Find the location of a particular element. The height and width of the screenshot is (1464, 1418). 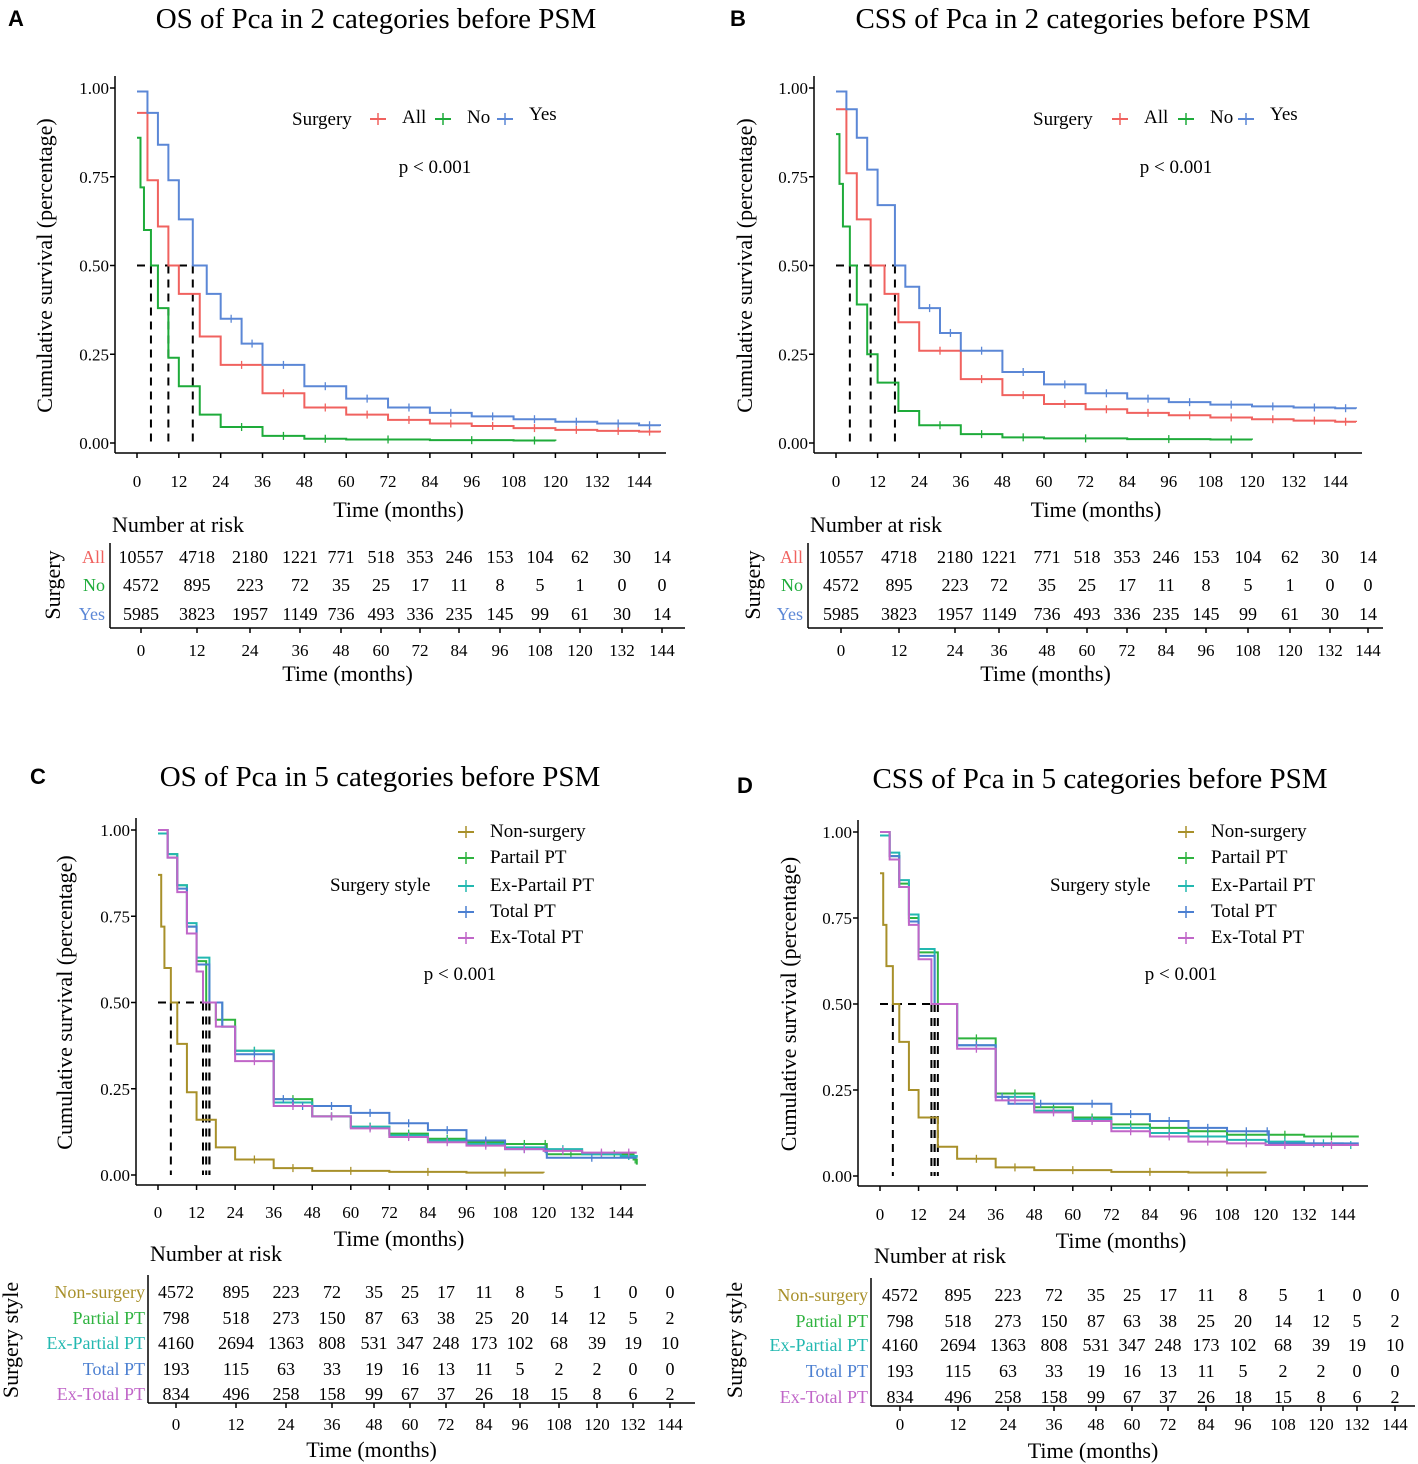

risk-cell: 173 is located at coordinates (484, 1343).